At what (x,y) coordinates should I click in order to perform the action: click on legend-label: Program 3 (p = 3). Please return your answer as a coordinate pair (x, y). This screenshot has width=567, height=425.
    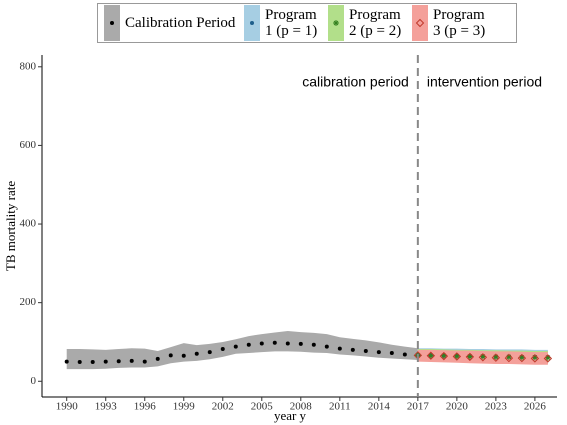
    Looking at the image, I should click on (459, 23).